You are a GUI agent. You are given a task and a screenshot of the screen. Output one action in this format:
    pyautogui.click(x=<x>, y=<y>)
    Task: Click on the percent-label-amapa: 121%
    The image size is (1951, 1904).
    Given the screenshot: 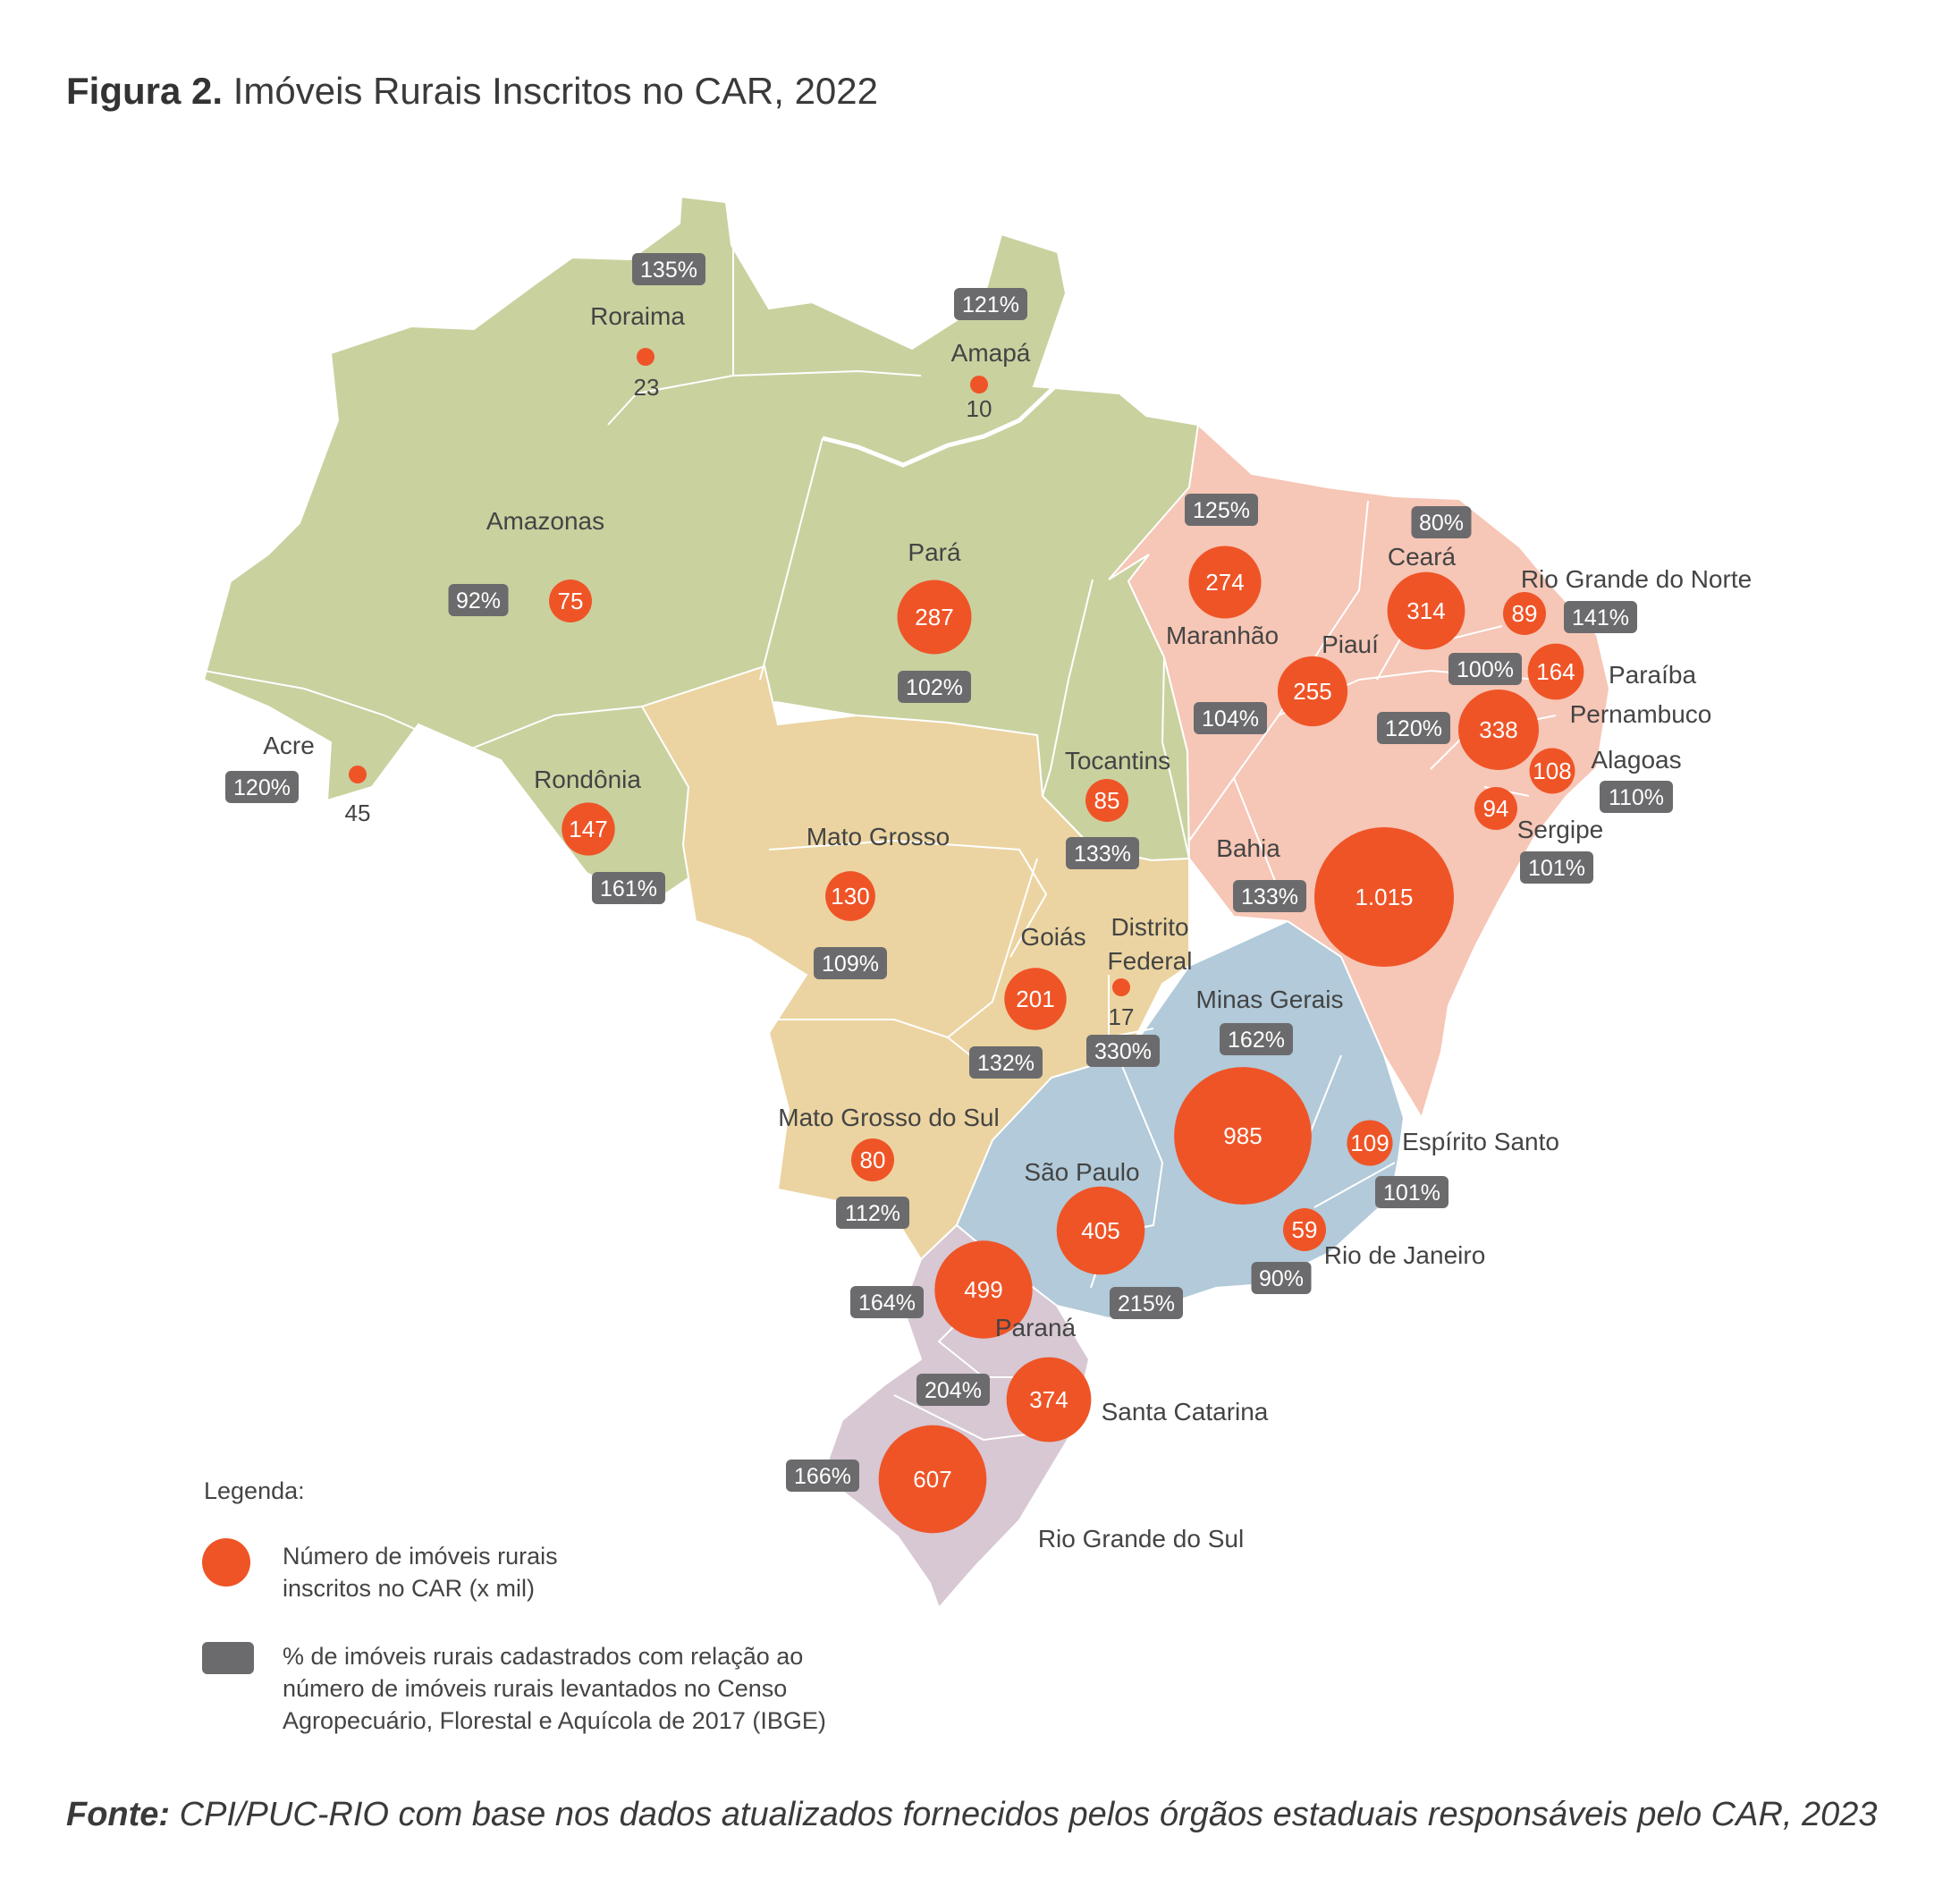 What is the action you would take?
    pyautogui.click(x=990, y=304)
    